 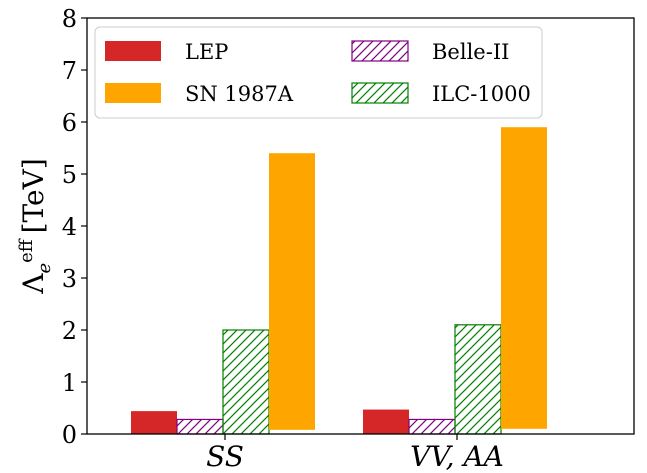 What do you see at coordinates (69, 383) in the screenshot?
I see `y-tick-label: 1` at bounding box center [69, 383].